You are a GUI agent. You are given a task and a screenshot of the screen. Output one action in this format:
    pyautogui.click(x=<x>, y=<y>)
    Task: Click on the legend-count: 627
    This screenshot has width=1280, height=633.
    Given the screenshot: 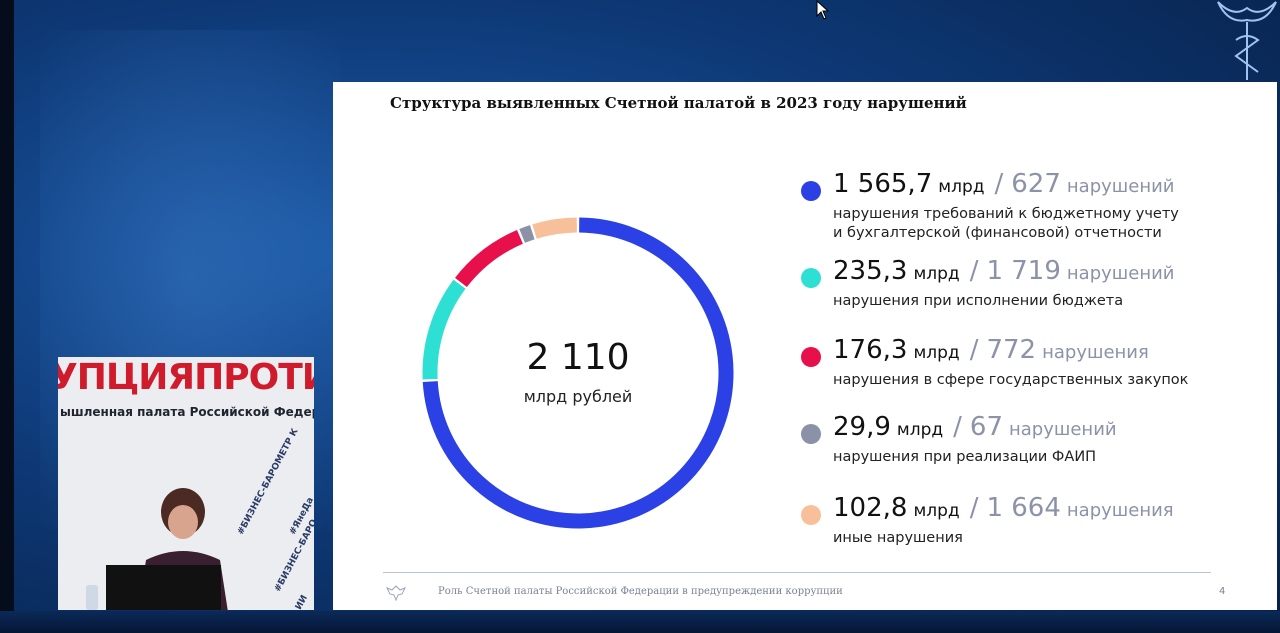 What is the action you would take?
    pyautogui.click(x=1036, y=184)
    